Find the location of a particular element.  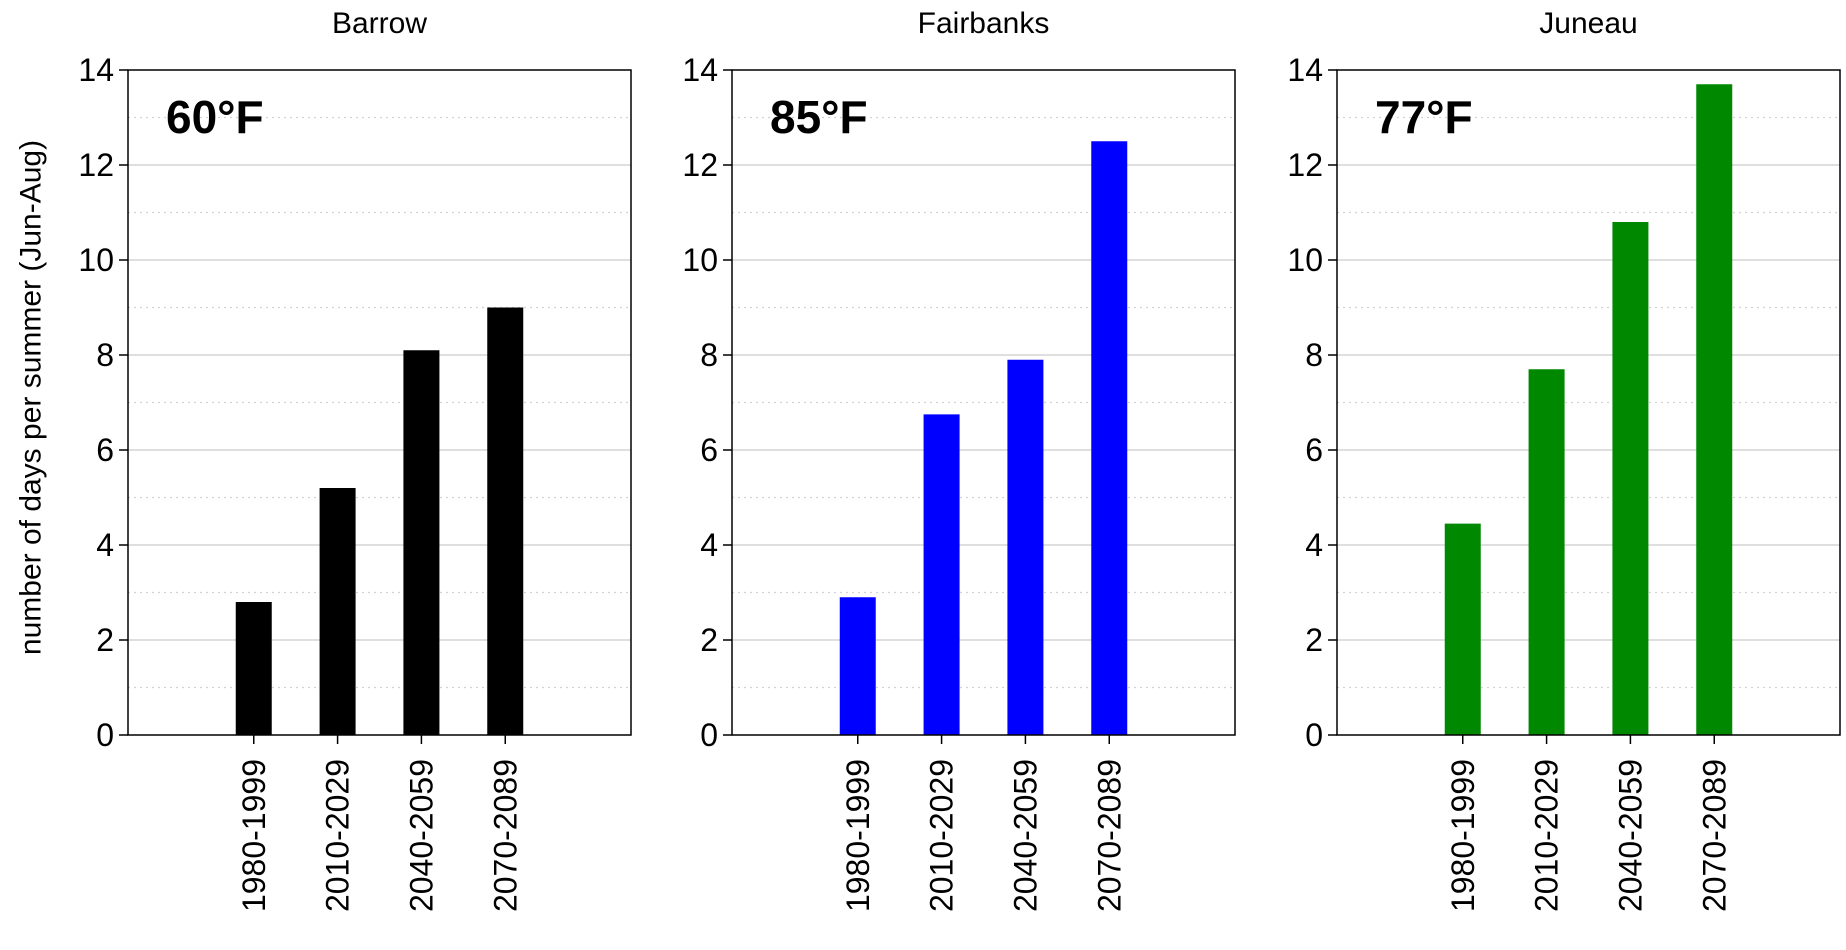

panel-title: Fairbanks is located at coordinates (984, 23).